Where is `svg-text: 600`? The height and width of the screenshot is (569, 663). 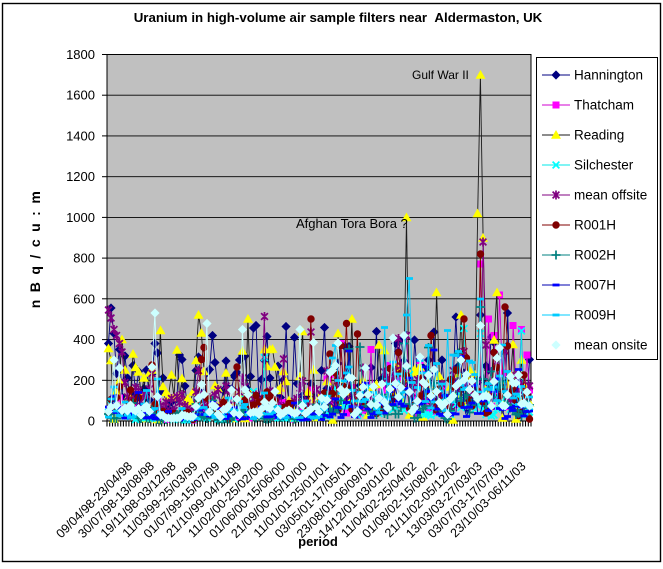
svg-text: 600 is located at coordinates (84, 298).